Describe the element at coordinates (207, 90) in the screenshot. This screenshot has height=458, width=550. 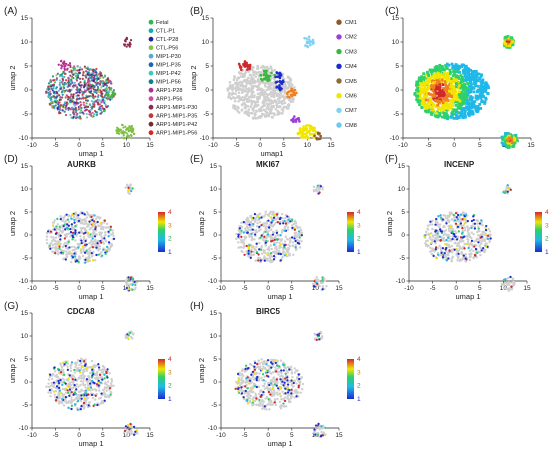
I see `y-tick-label: 0` at that location.